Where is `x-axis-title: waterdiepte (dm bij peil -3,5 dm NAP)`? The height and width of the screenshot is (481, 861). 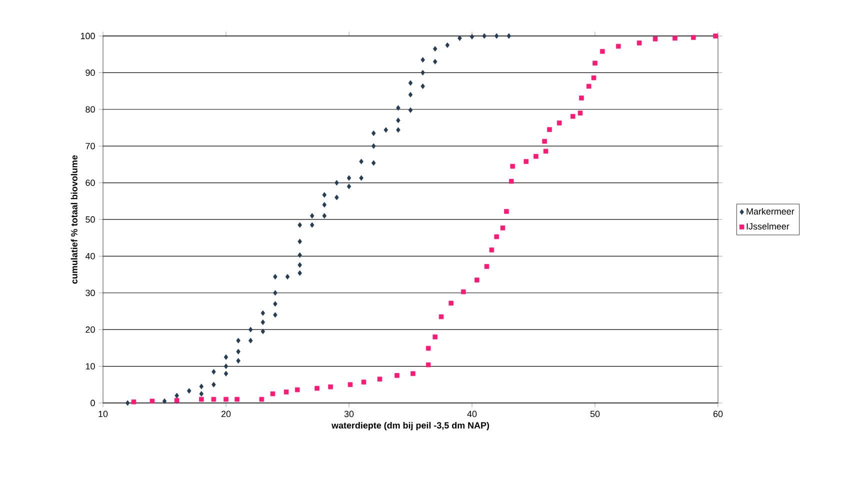
x-axis-title: waterdiepte (dm bij peil -3,5 dm NAP) is located at coordinates (411, 426).